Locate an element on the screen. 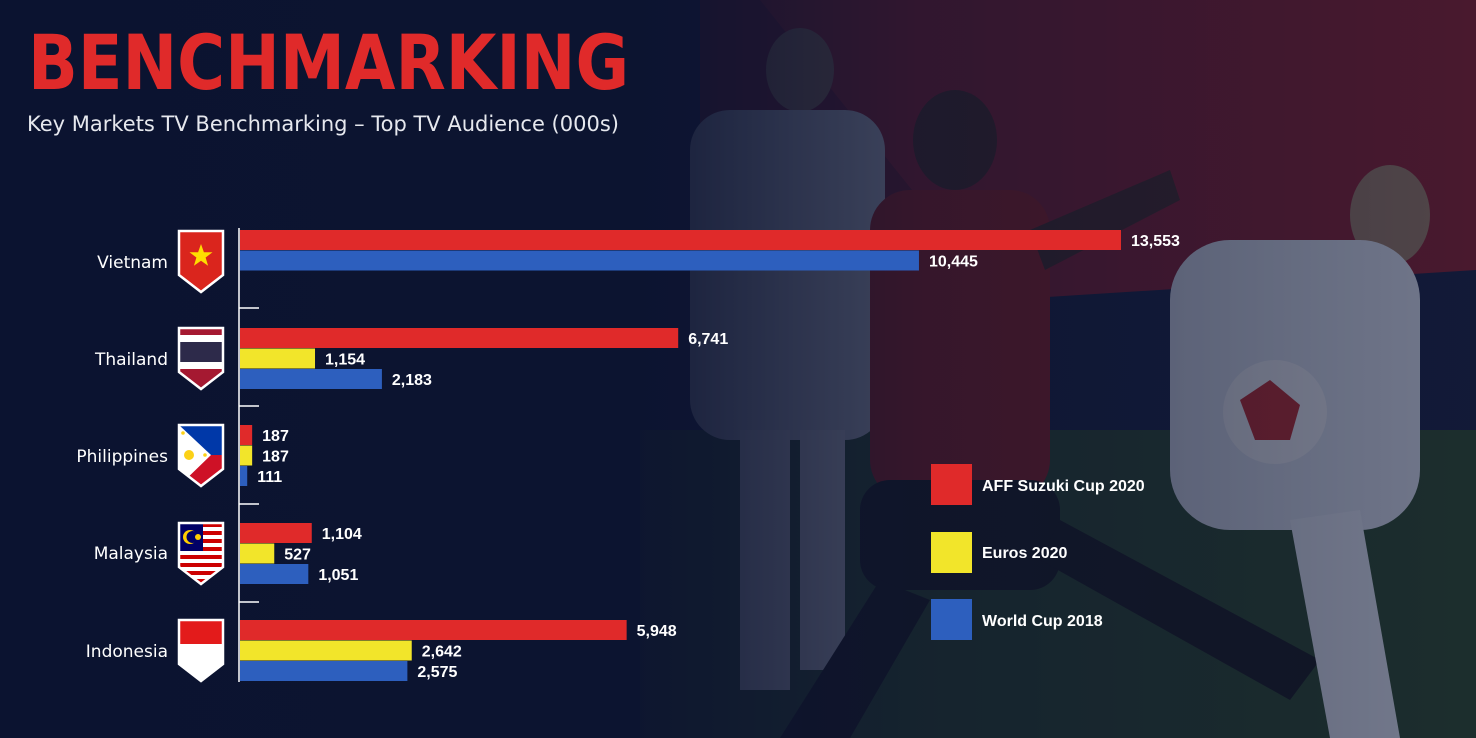 The height and width of the screenshot is (738, 1476). bar-thailand-euros is located at coordinates (278, 358).